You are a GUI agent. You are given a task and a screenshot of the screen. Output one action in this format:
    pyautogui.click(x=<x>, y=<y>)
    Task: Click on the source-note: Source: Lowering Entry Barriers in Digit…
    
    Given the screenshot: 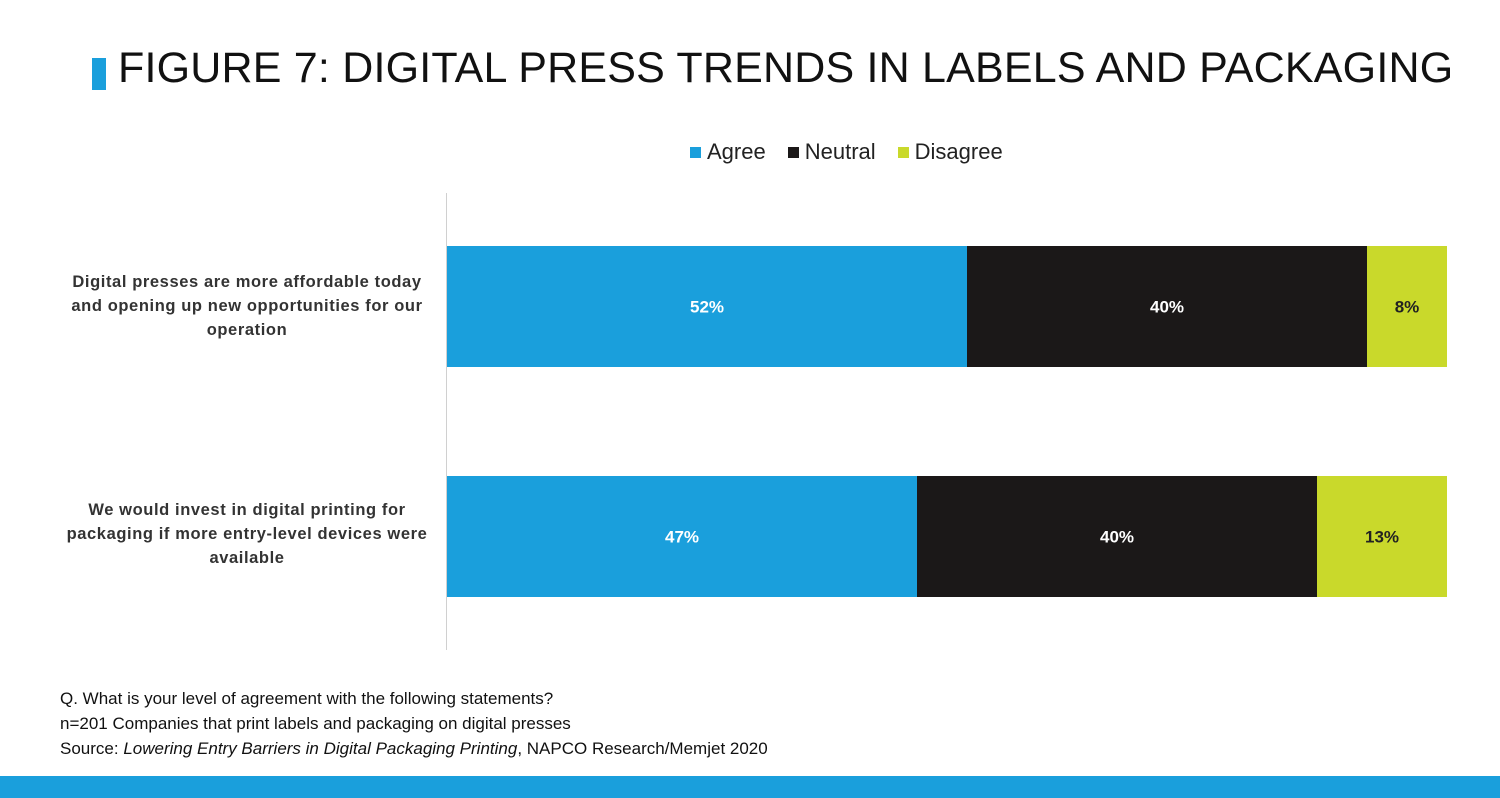 What is the action you would take?
    pyautogui.click(x=414, y=749)
    